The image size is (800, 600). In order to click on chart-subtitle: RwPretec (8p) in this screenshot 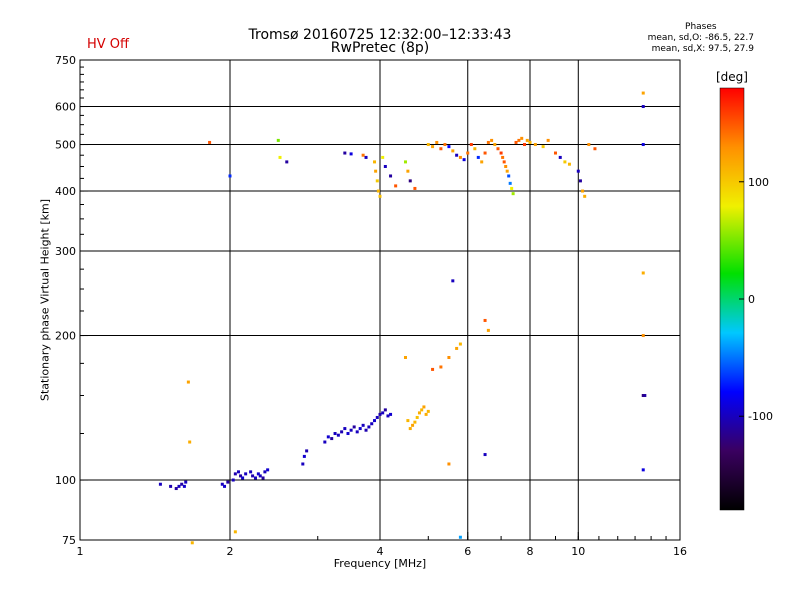, I will do `click(380, 48)`.